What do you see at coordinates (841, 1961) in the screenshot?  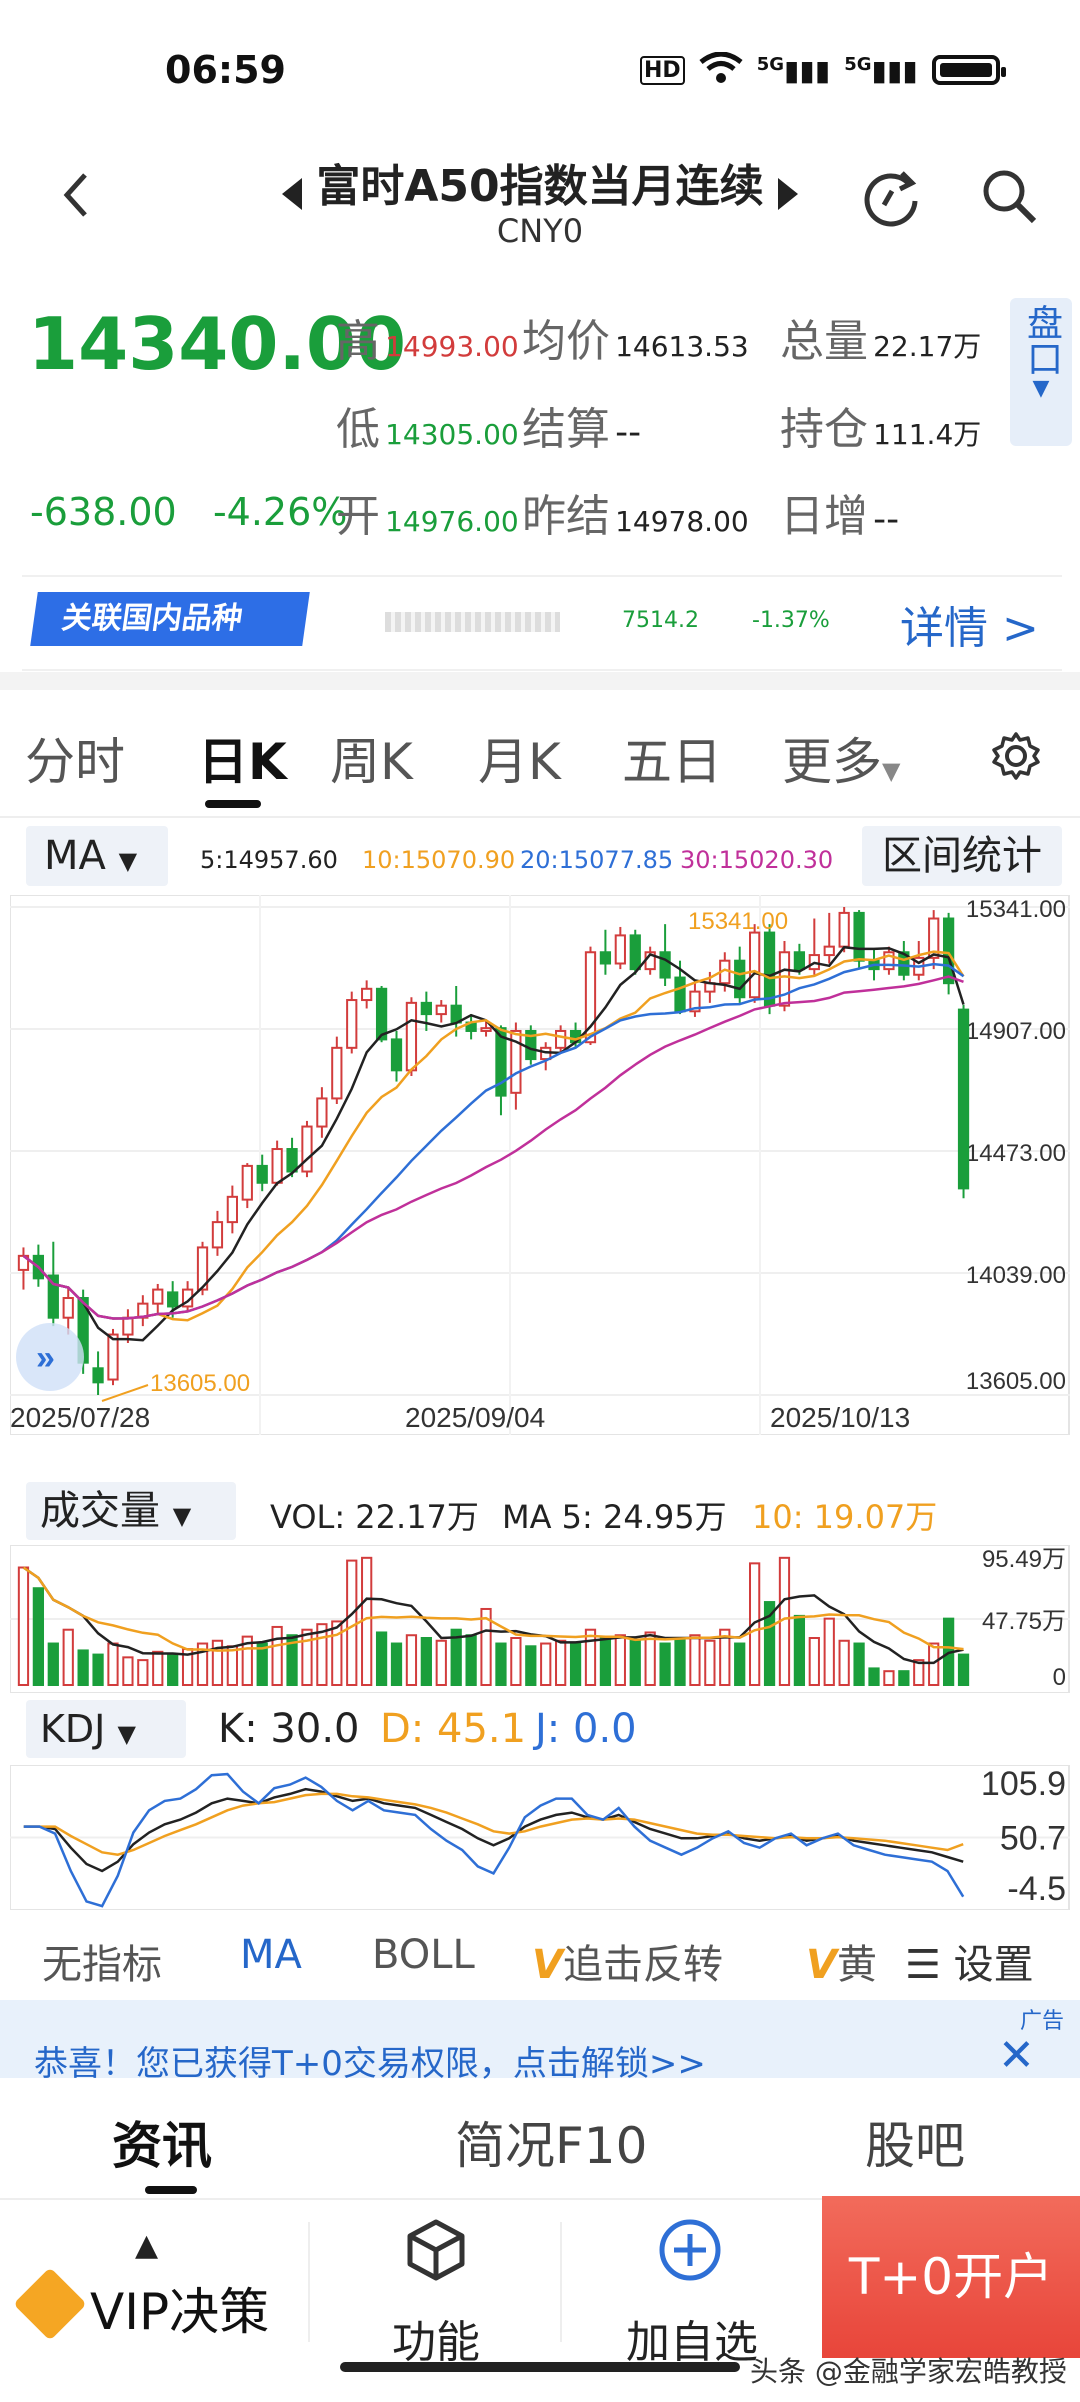 I see `ind-yellow: V黄` at bounding box center [841, 1961].